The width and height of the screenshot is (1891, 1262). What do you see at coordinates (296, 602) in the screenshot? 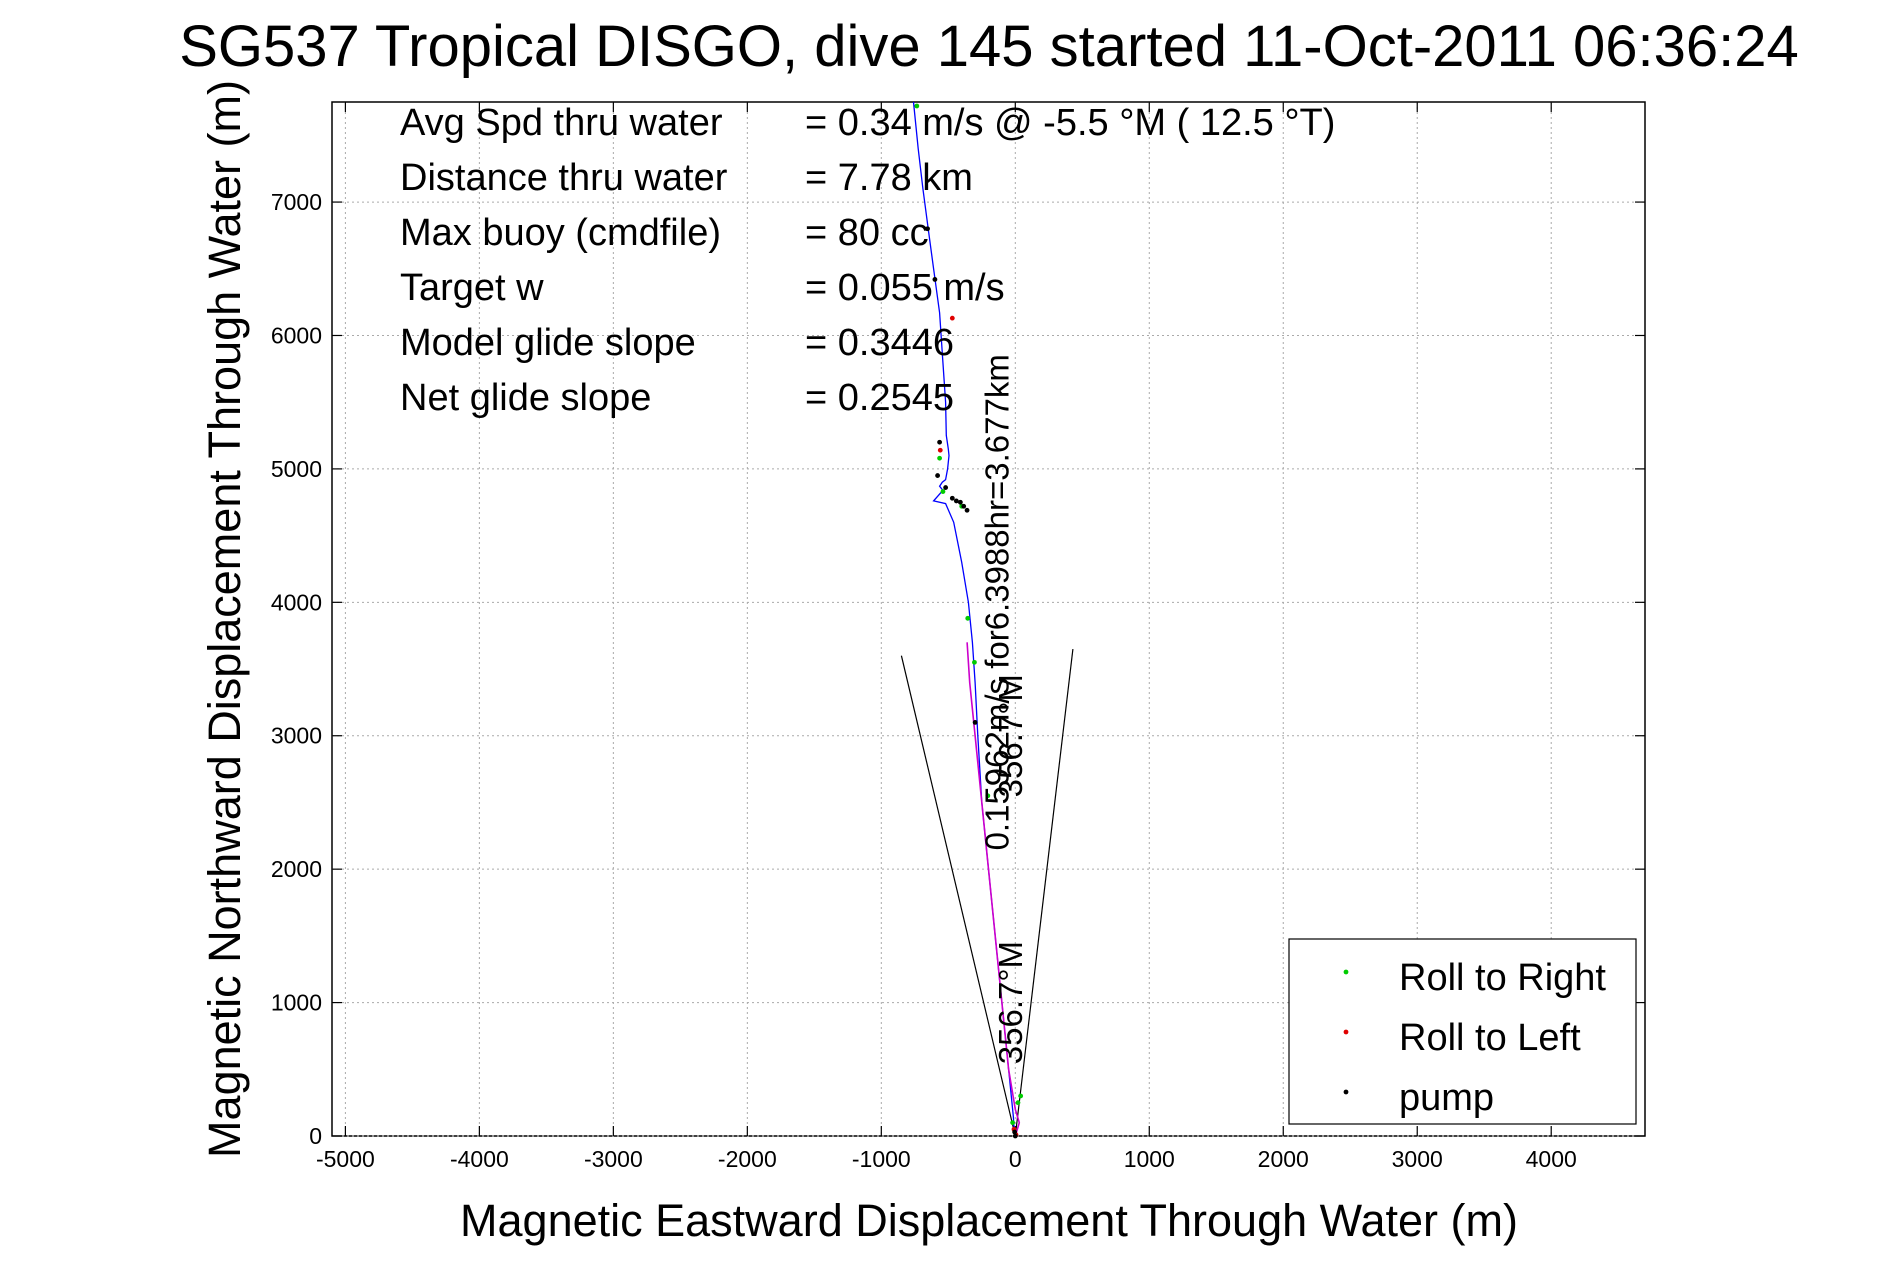
I see `y-tick-label: 4000` at bounding box center [296, 602].